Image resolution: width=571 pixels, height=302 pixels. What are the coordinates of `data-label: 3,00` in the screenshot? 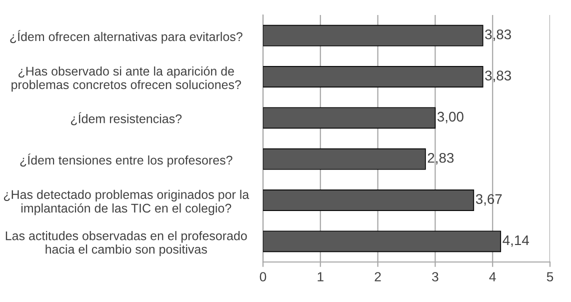 It's located at (450, 118).